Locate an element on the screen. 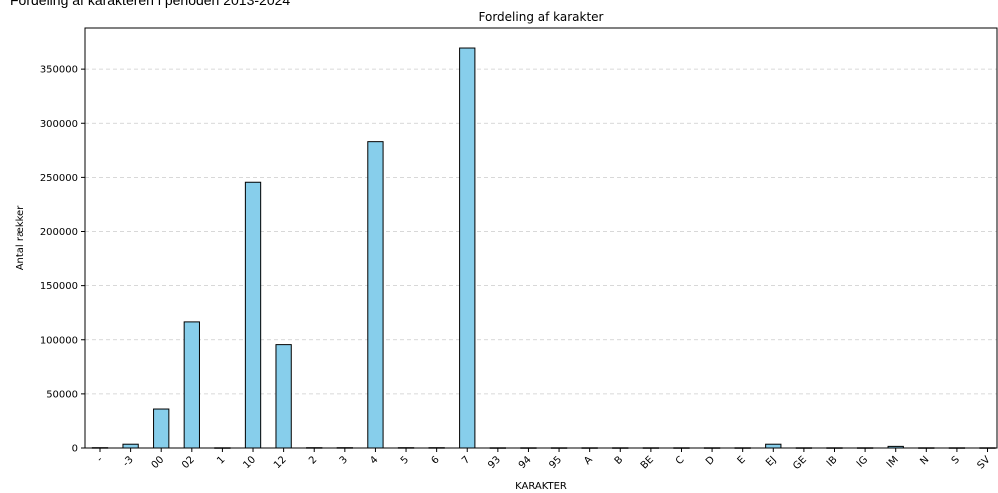  x-tick-label: 2 is located at coordinates (313, 460).